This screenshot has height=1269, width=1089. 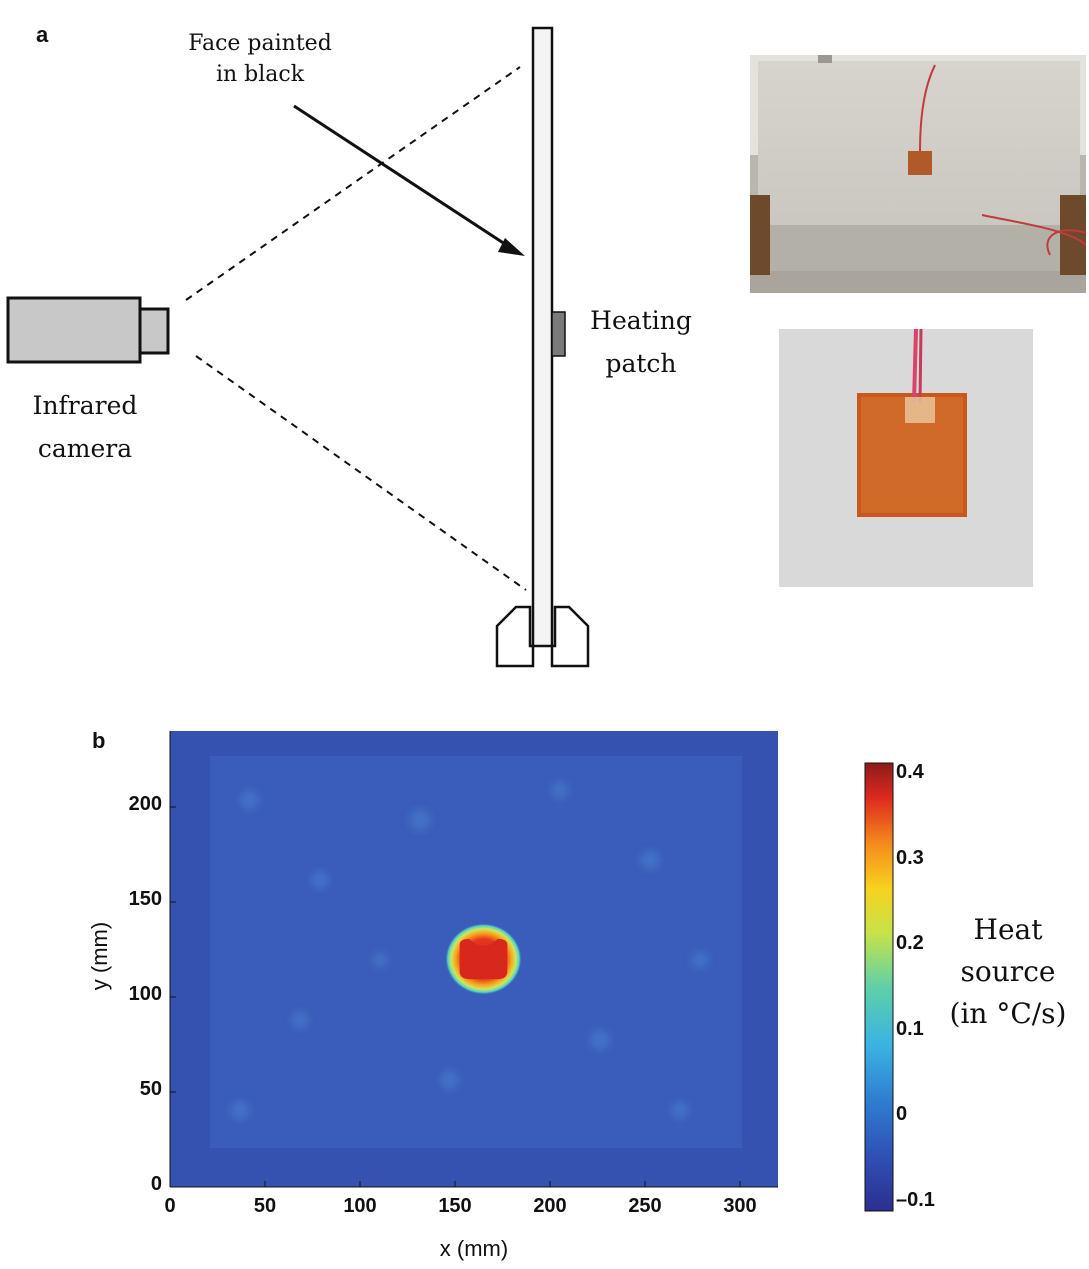 What do you see at coordinates (150, 1089) in the screenshot?
I see `y-tick-label: 50` at bounding box center [150, 1089].